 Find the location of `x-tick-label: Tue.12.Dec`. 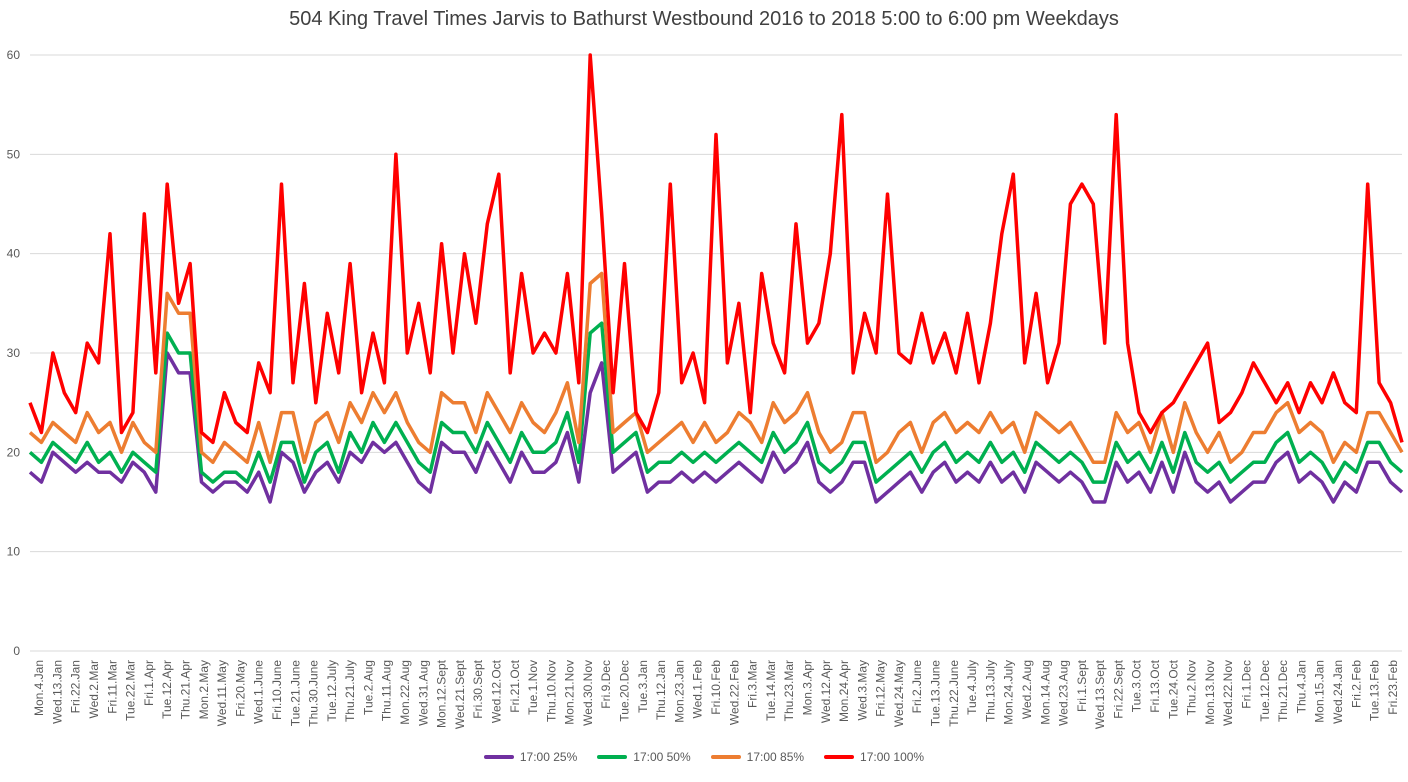

x-tick-label: Tue.12.Dec is located at coordinates (1265, 691).